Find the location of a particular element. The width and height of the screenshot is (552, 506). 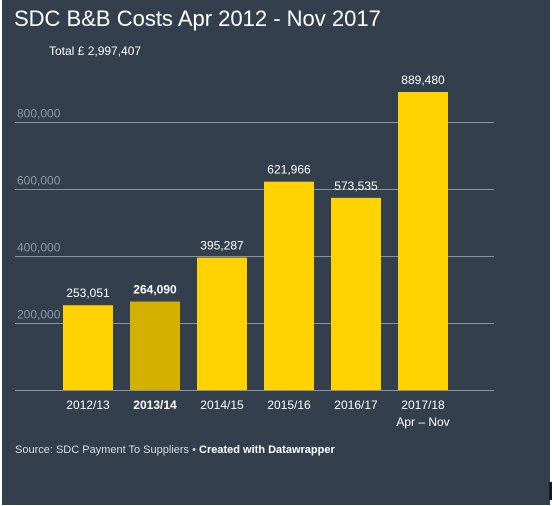

bar-value-label: 253,051 is located at coordinates (88, 293).